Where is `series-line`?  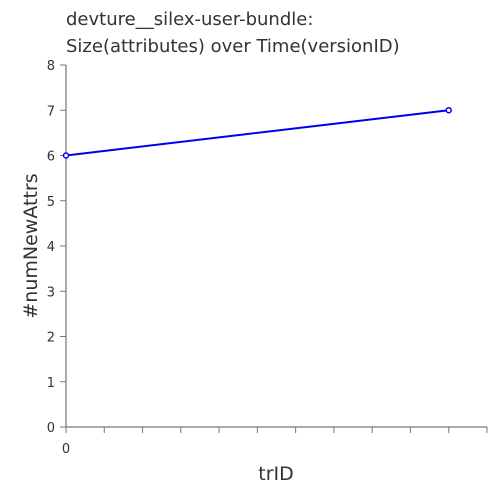 series-line is located at coordinates (257, 133).